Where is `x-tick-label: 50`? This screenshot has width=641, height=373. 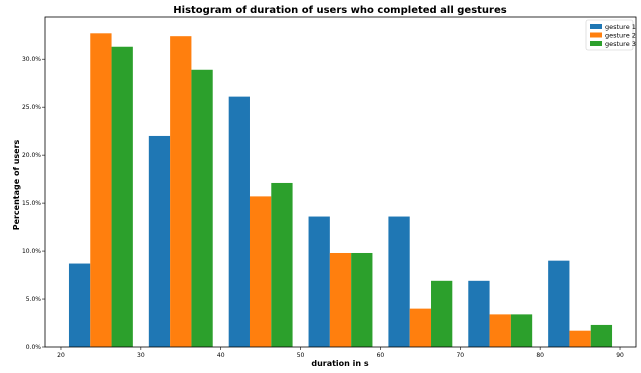
x-tick-label: 50 is located at coordinates (301, 355).